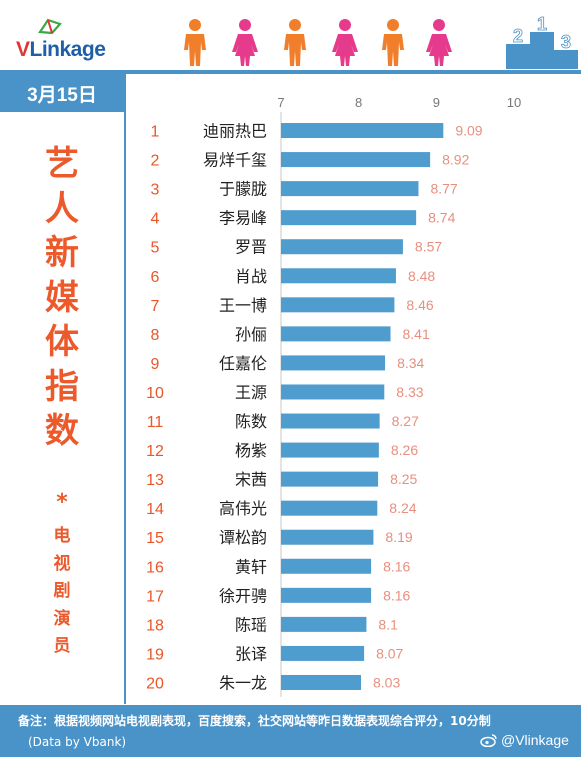 This screenshot has height=757, width=581. Describe the element at coordinates (358, 102) in the screenshot. I see `x-tick-label: 8` at that location.